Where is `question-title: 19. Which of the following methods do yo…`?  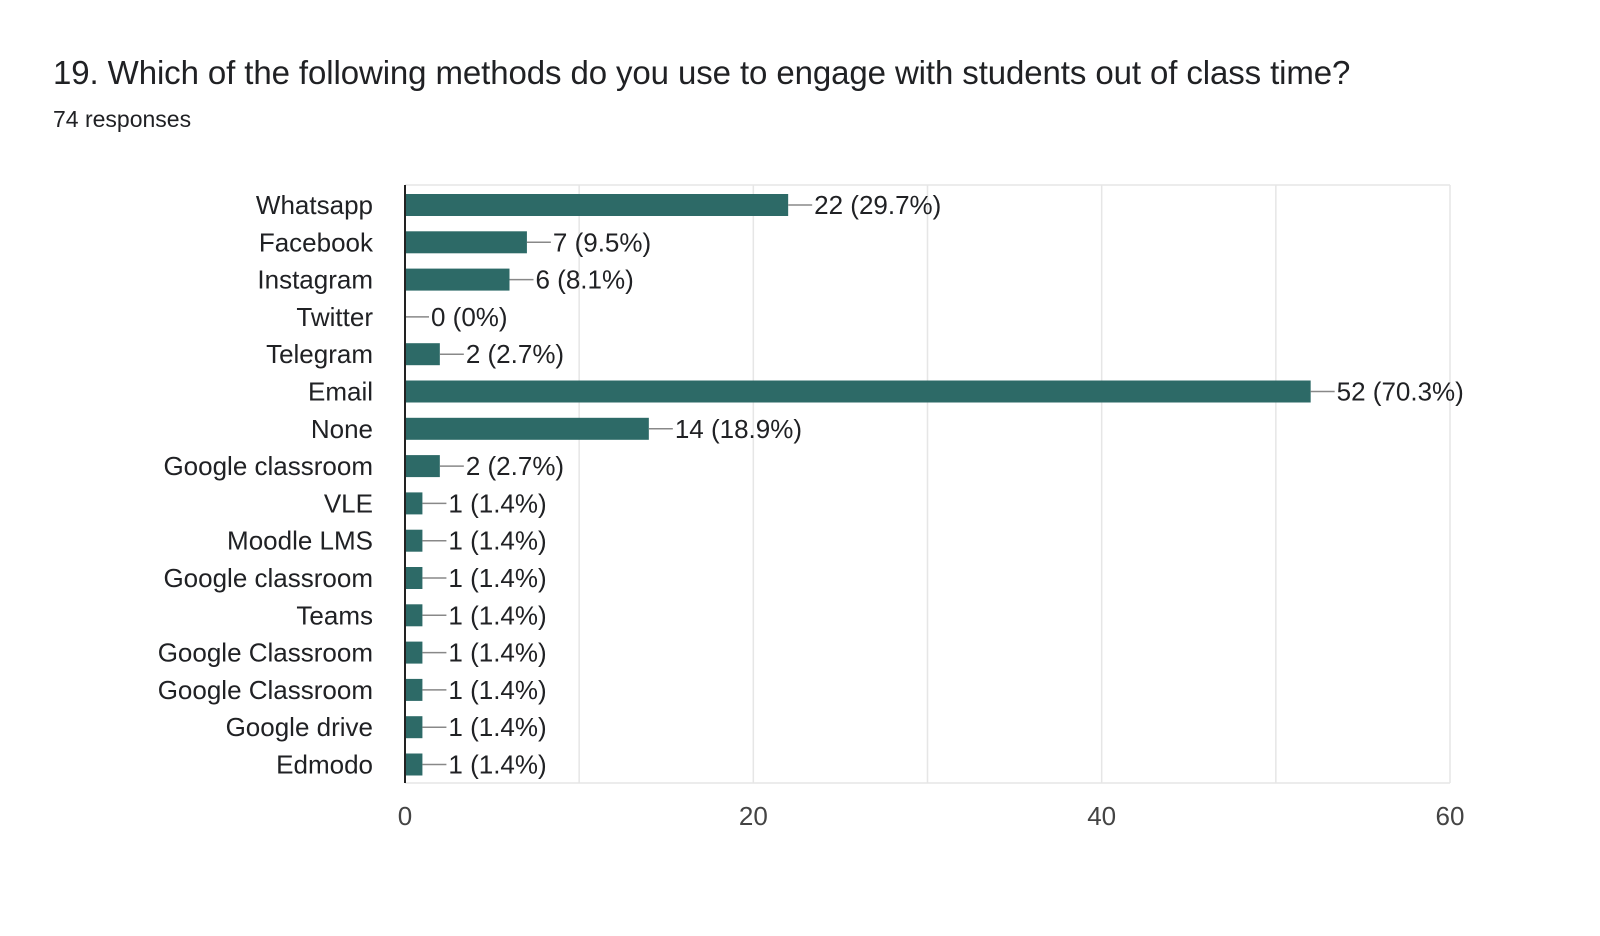
question-title: 19. Which of the following methods do yo… is located at coordinates (702, 72).